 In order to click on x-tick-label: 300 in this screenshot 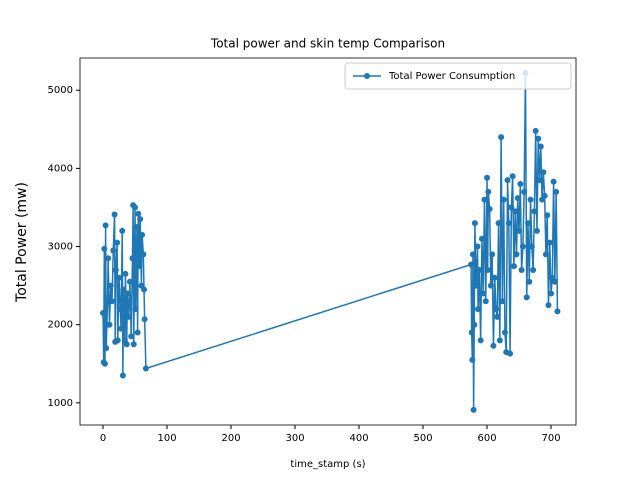, I will do `click(294, 438)`.